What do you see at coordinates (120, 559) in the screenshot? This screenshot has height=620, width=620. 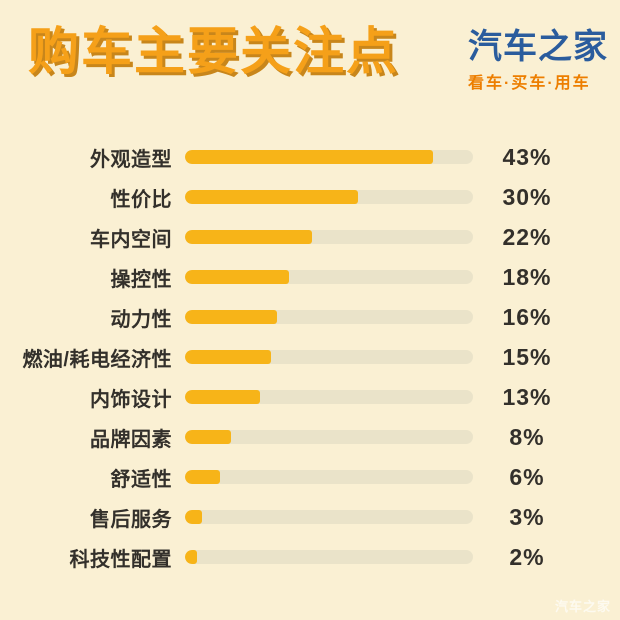 I see `category-label: 科技性配置` at bounding box center [120, 559].